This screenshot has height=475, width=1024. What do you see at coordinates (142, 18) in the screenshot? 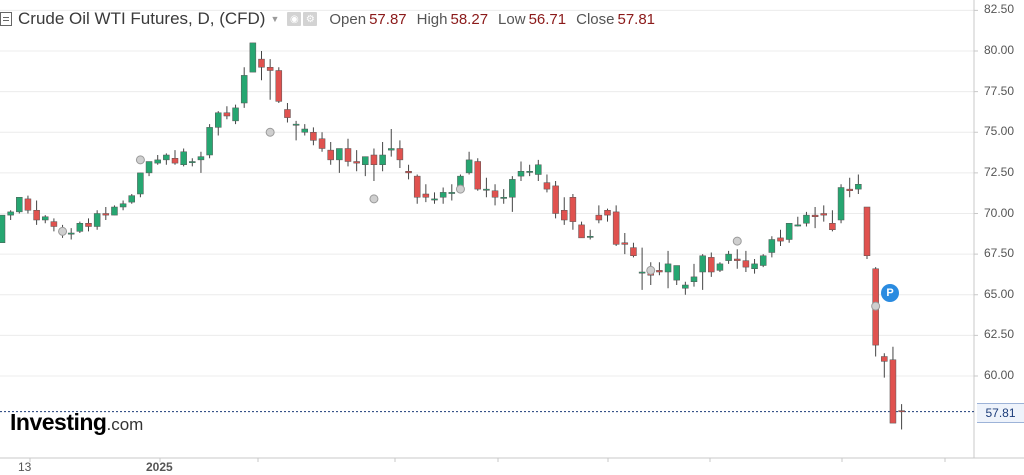
I see `symbol-title: Crude Oil WTI Futures, D, (CFD)` at bounding box center [142, 18].